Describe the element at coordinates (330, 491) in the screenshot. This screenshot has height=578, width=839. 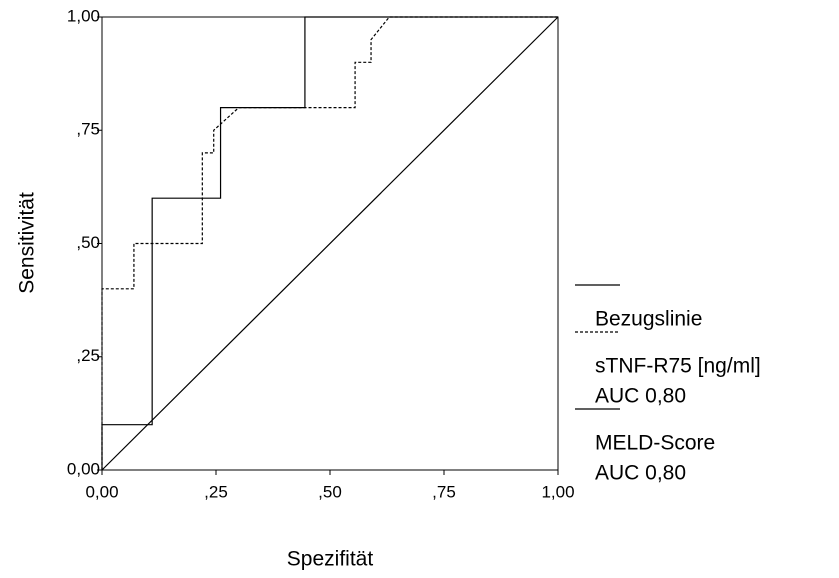
I see `x-tick-label: ,50` at that location.